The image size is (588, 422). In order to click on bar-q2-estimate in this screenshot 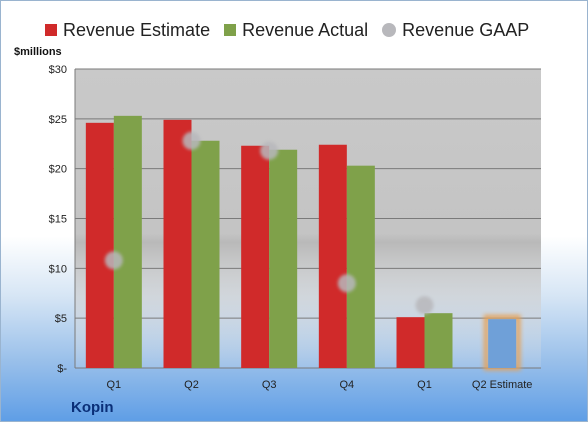, I will do `click(502, 343)`.